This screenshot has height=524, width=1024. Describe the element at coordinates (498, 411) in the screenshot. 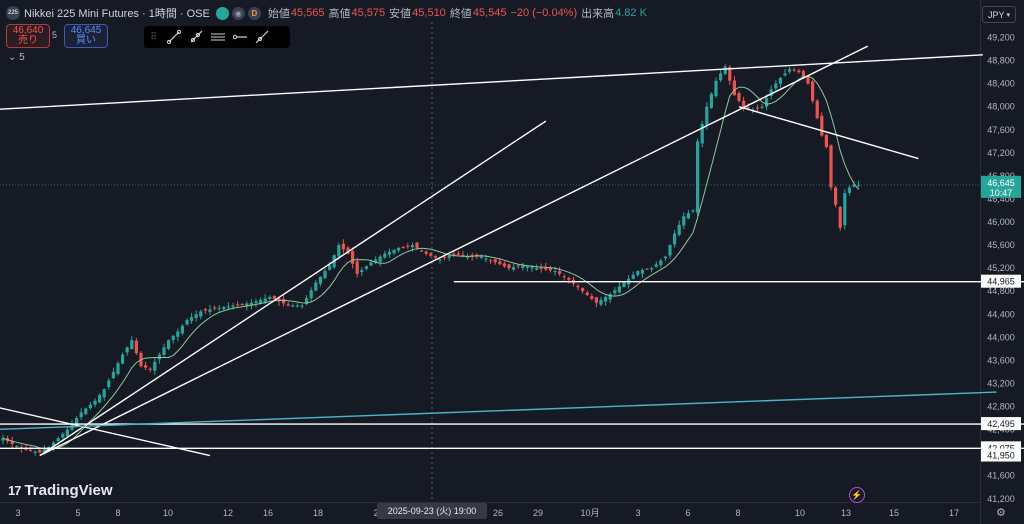

I see `trend-line` at that location.